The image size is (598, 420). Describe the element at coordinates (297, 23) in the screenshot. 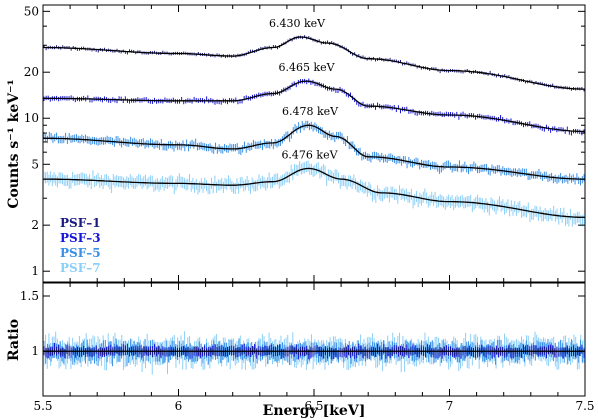

I see `peak-label-series-1: 6.430 keV` at that location.